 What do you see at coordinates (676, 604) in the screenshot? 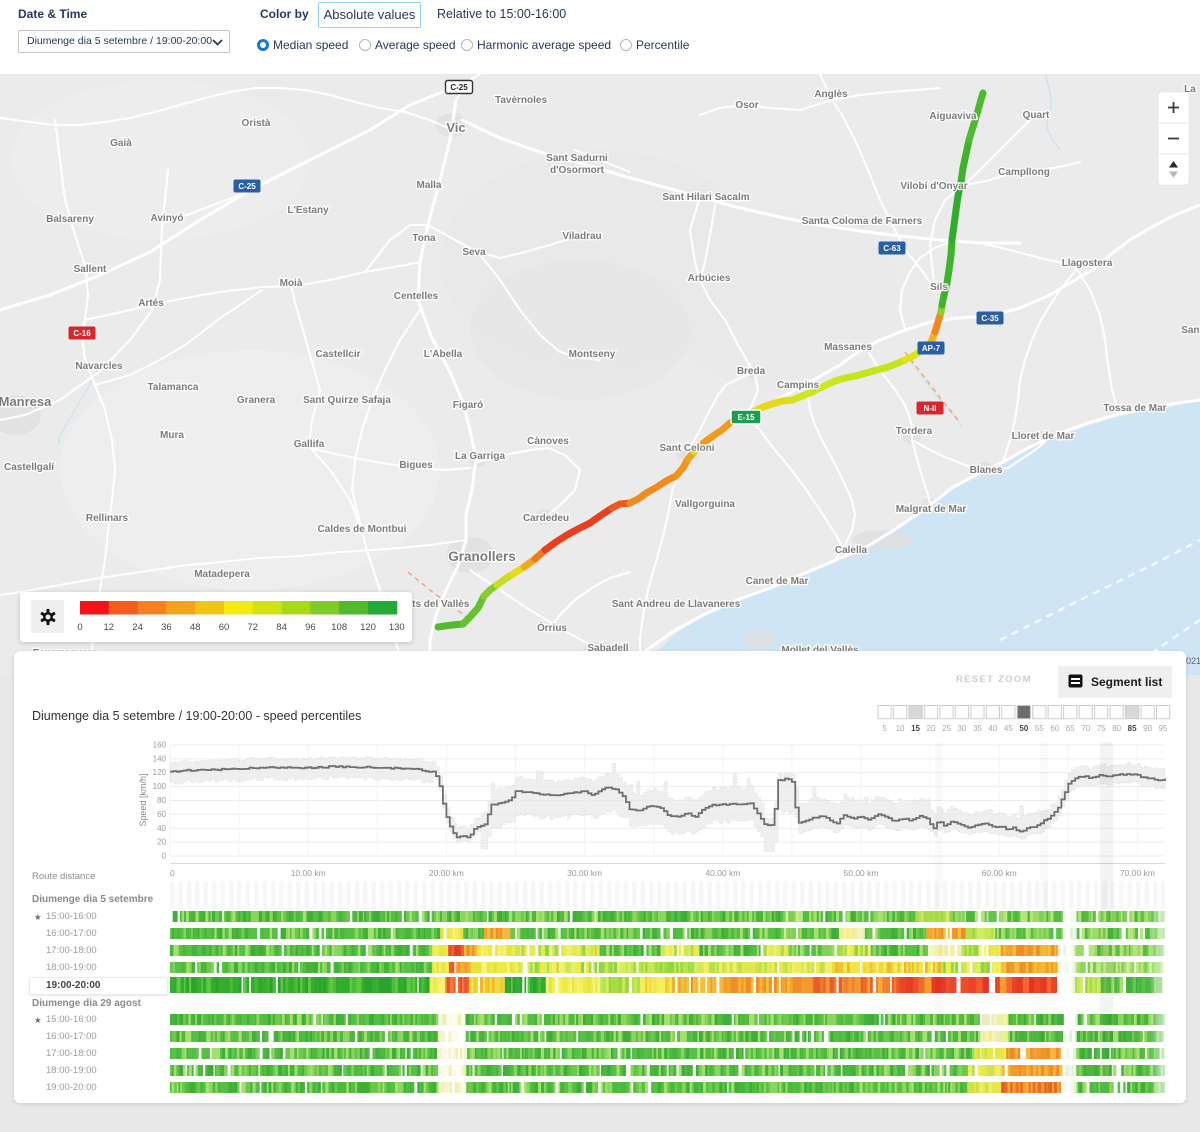
I see `svg-text: Sant Andreu de Llavaneres` at bounding box center [676, 604].